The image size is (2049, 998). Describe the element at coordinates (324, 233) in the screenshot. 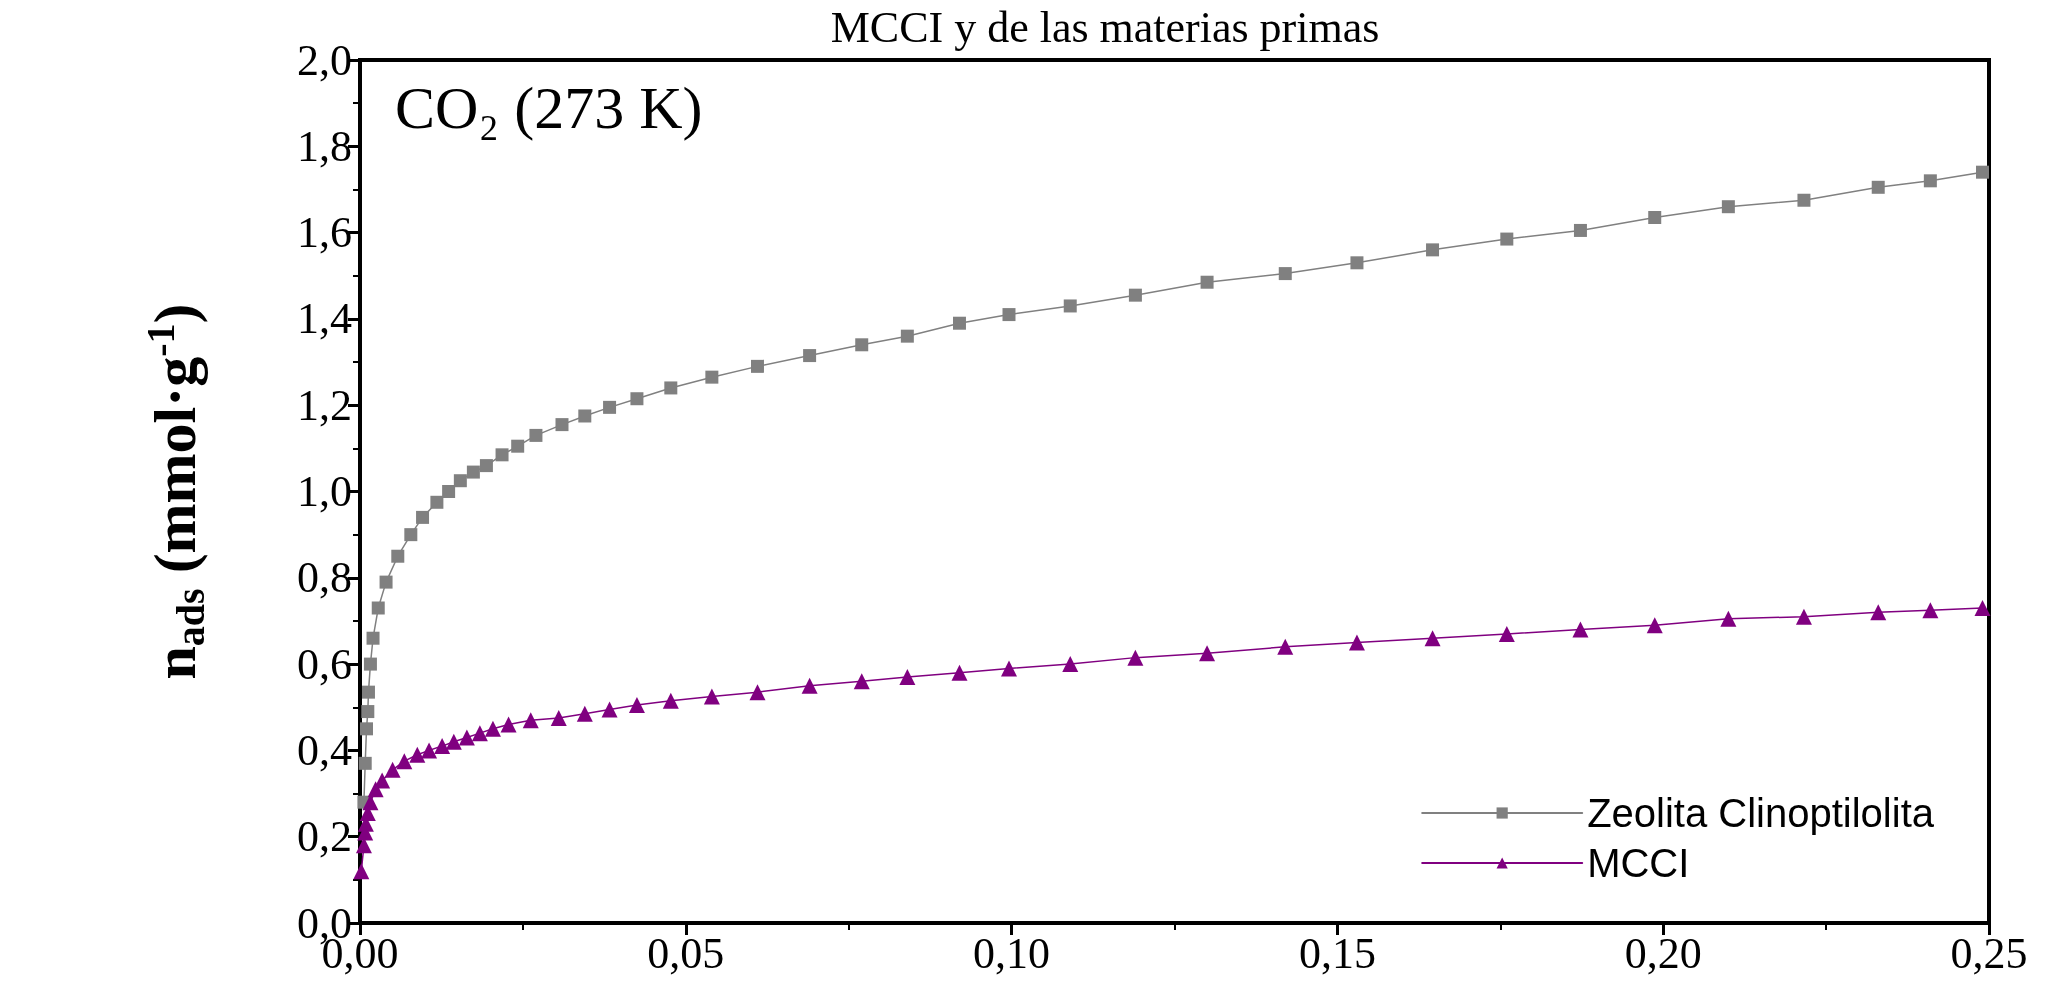

I see `y-tick-label: 1,6` at that location.